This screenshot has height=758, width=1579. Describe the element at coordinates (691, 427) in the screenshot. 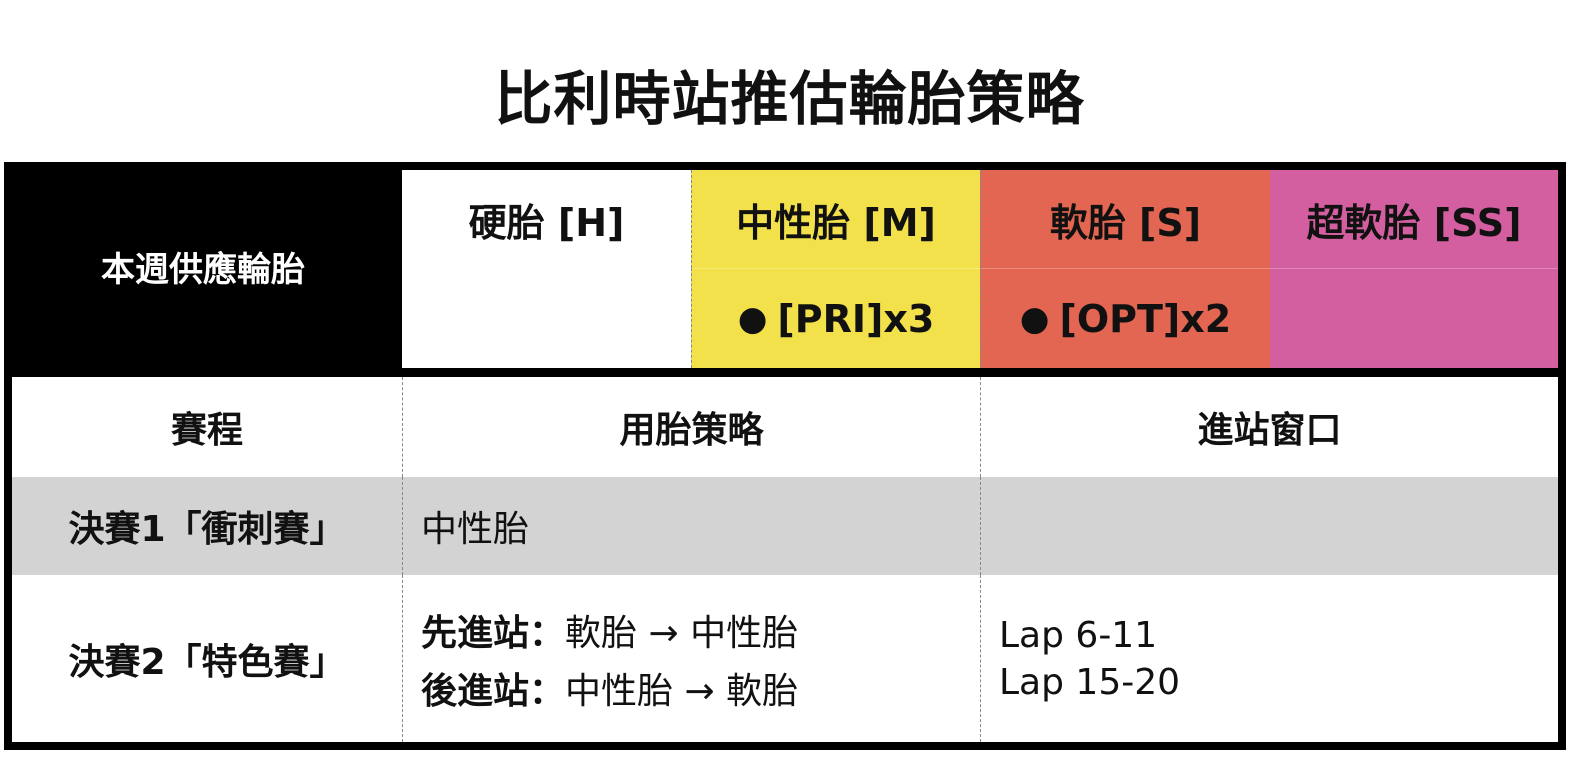

I see `header-strategy: 用胎策略` at that location.